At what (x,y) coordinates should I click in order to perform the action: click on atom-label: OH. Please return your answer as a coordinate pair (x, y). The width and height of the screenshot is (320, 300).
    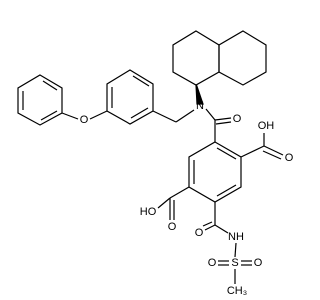
    Looking at the image, I should click on (266, 126).